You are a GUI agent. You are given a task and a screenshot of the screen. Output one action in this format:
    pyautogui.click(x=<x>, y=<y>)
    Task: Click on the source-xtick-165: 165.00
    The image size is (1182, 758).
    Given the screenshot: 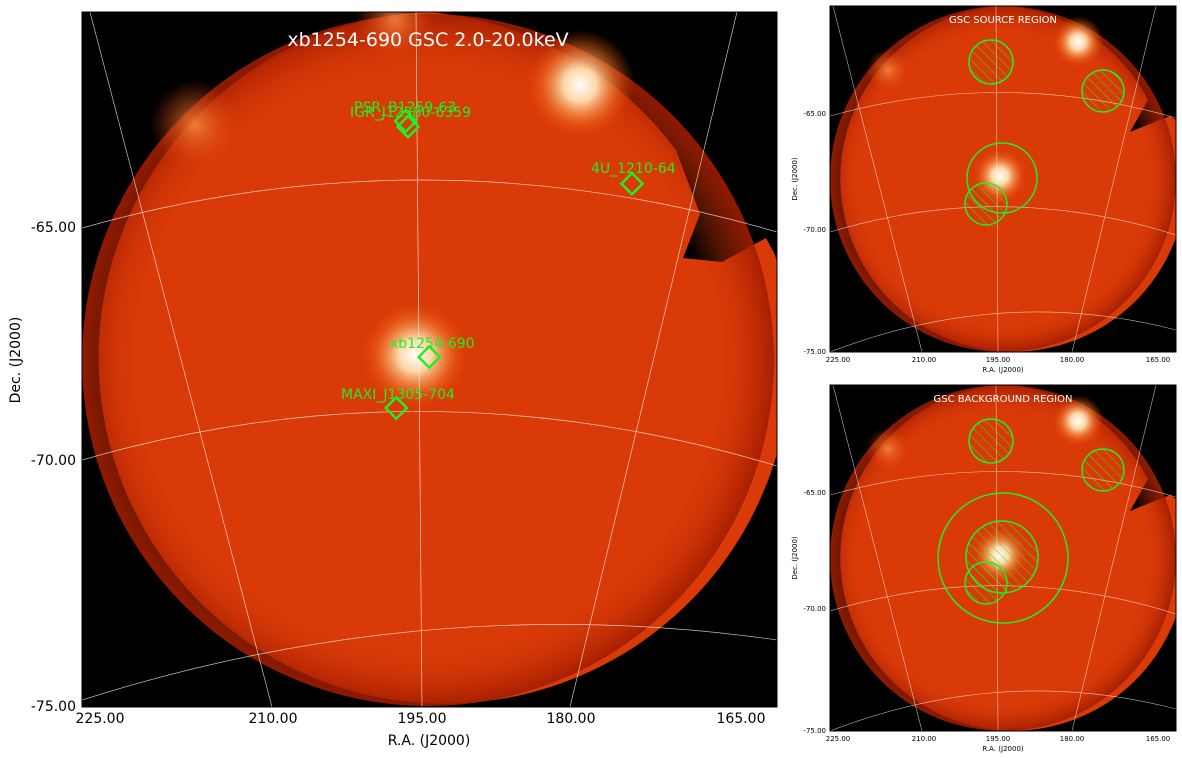 What is the action you would take?
    pyautogui.click(x=1158, y=360)
    